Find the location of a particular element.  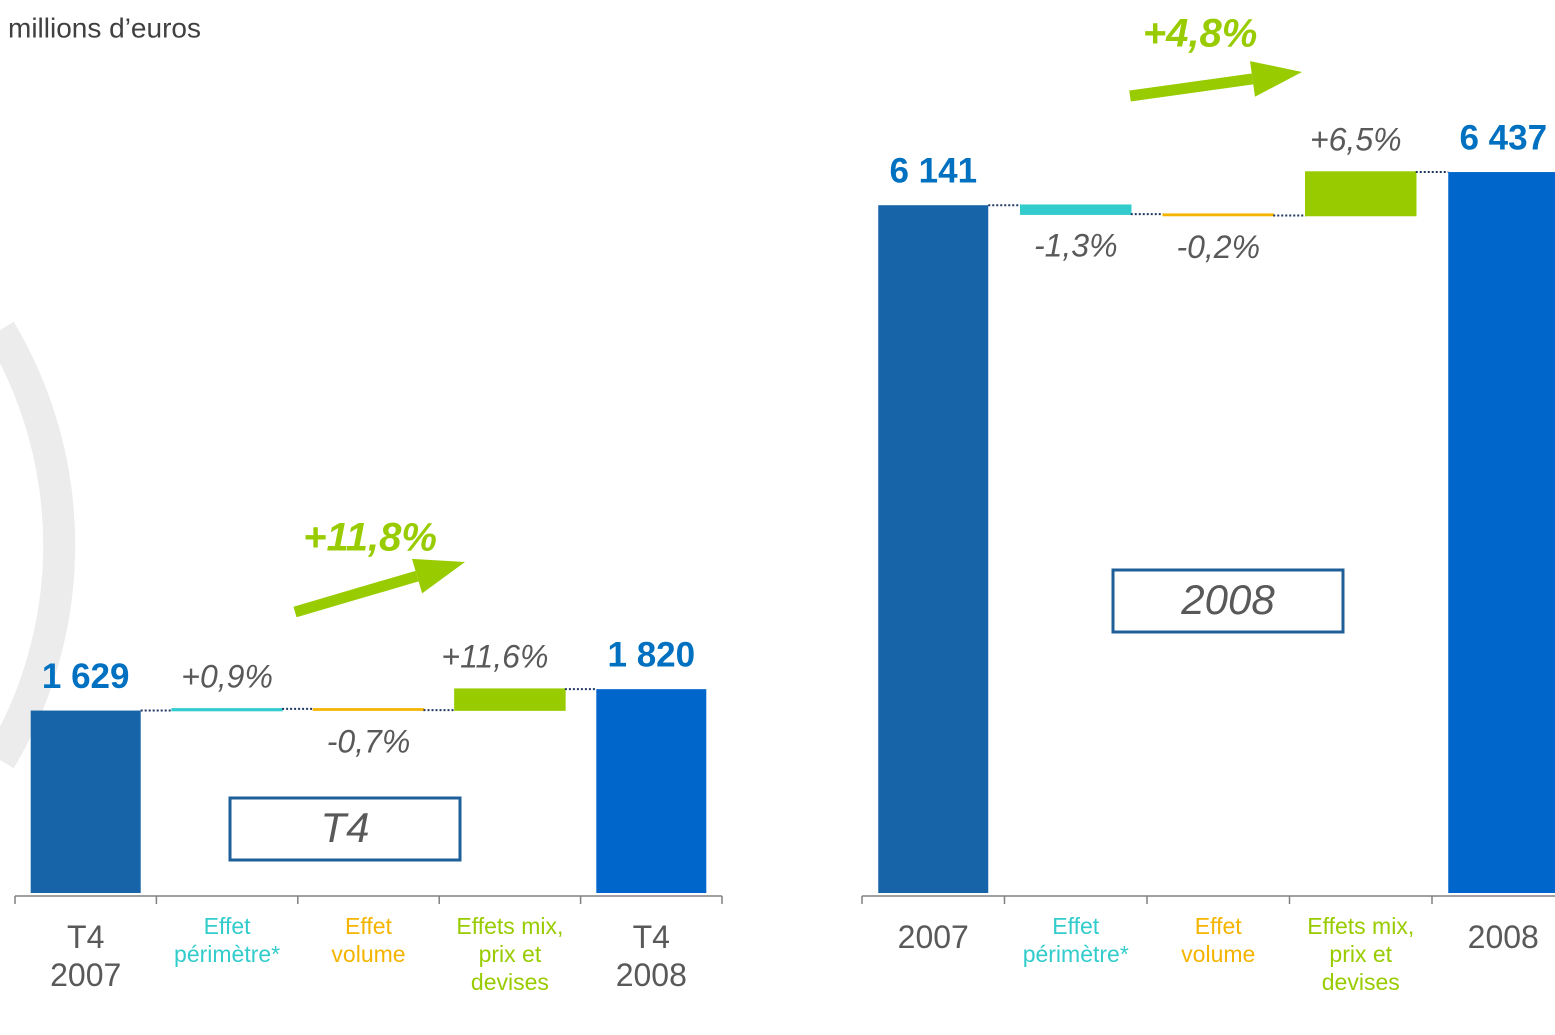

x-tick-label: 2008 is located at coordinates (1503, 937).